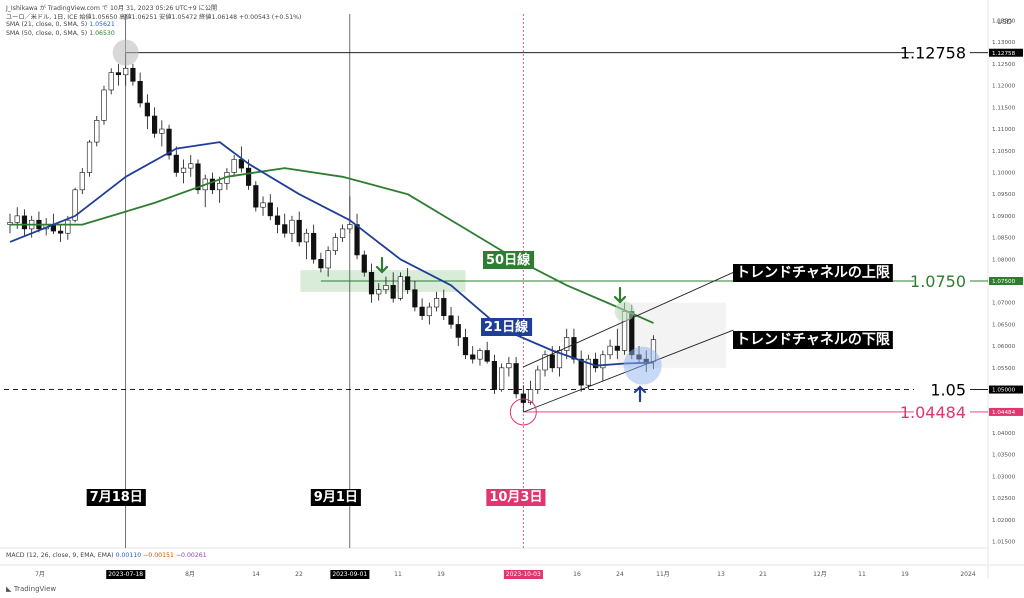 This screenshot has width=1024, height=598. I want to click on y-tick-label: 1.04000, so click(1004, 434).